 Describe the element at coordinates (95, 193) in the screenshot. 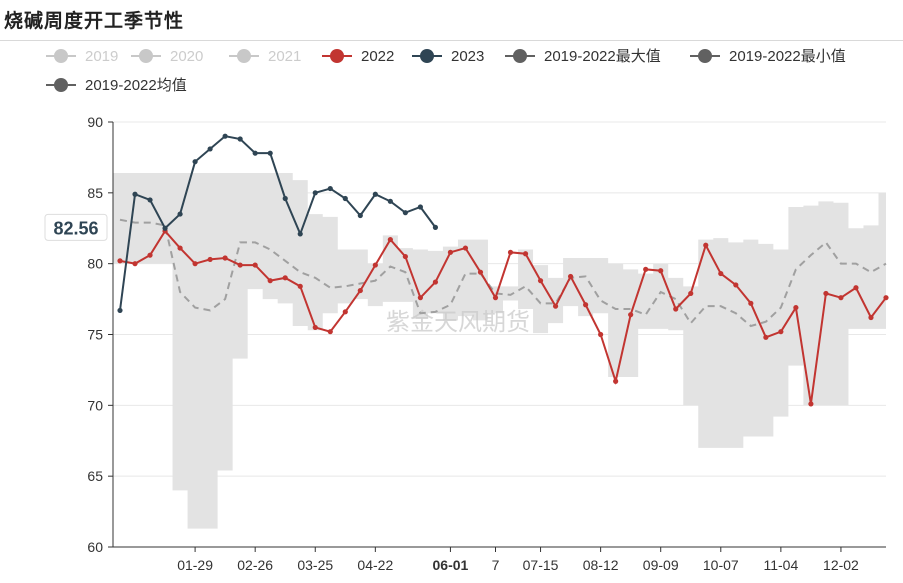

I see `y-tick-label: 85` at that location.